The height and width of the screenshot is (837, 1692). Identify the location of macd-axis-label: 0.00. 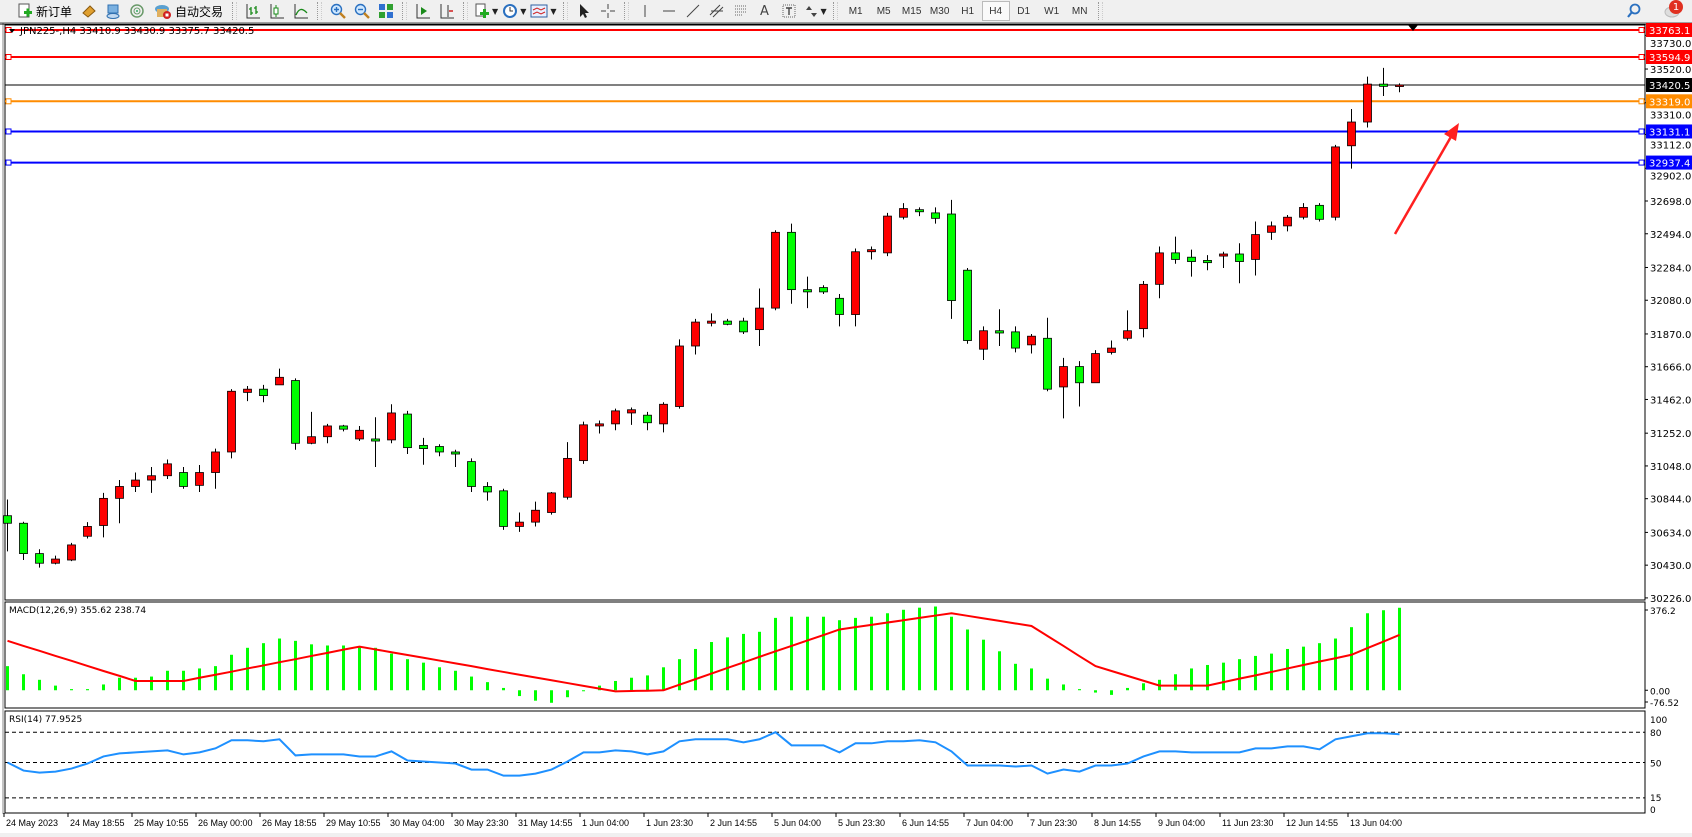
(1660, 692).